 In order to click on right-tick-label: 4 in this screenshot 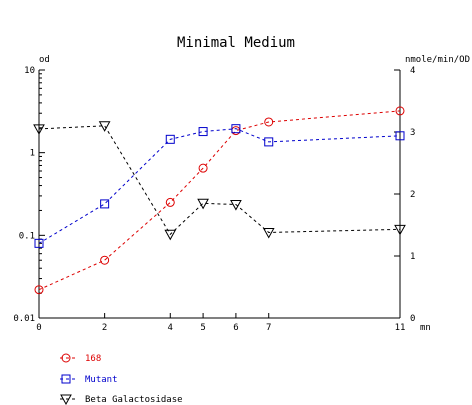, I will do `click(412, 71)`.